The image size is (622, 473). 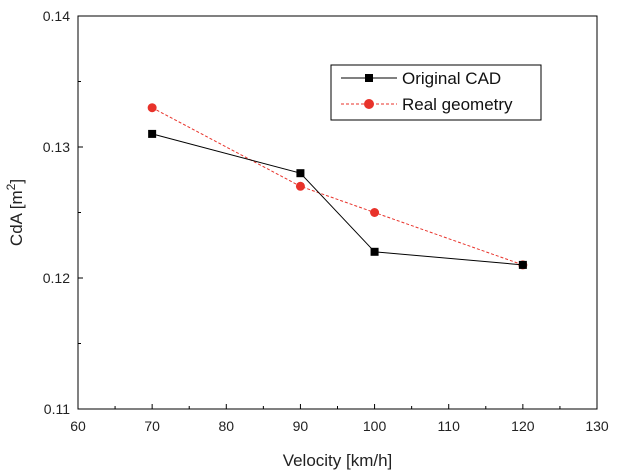 I want to click on y-tick-label: 0.13, so click(x=56, y=147).